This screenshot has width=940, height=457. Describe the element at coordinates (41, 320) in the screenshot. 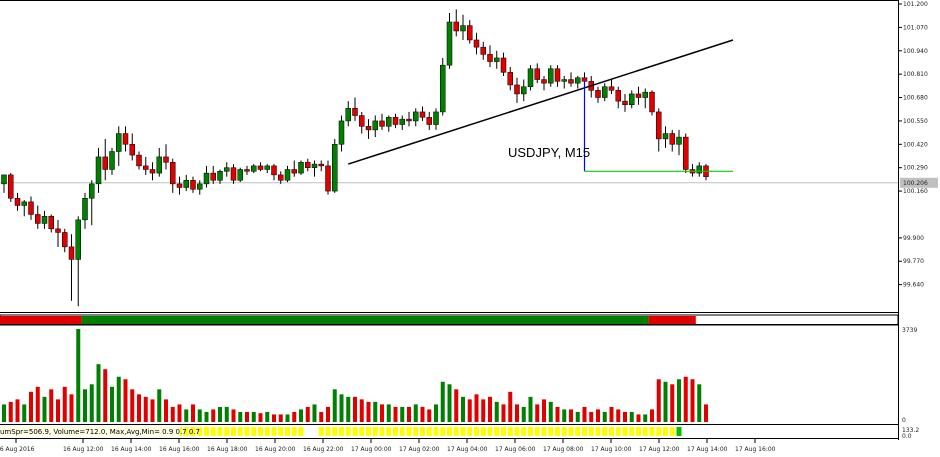

I see `trend-strip-segment-down` at that location.